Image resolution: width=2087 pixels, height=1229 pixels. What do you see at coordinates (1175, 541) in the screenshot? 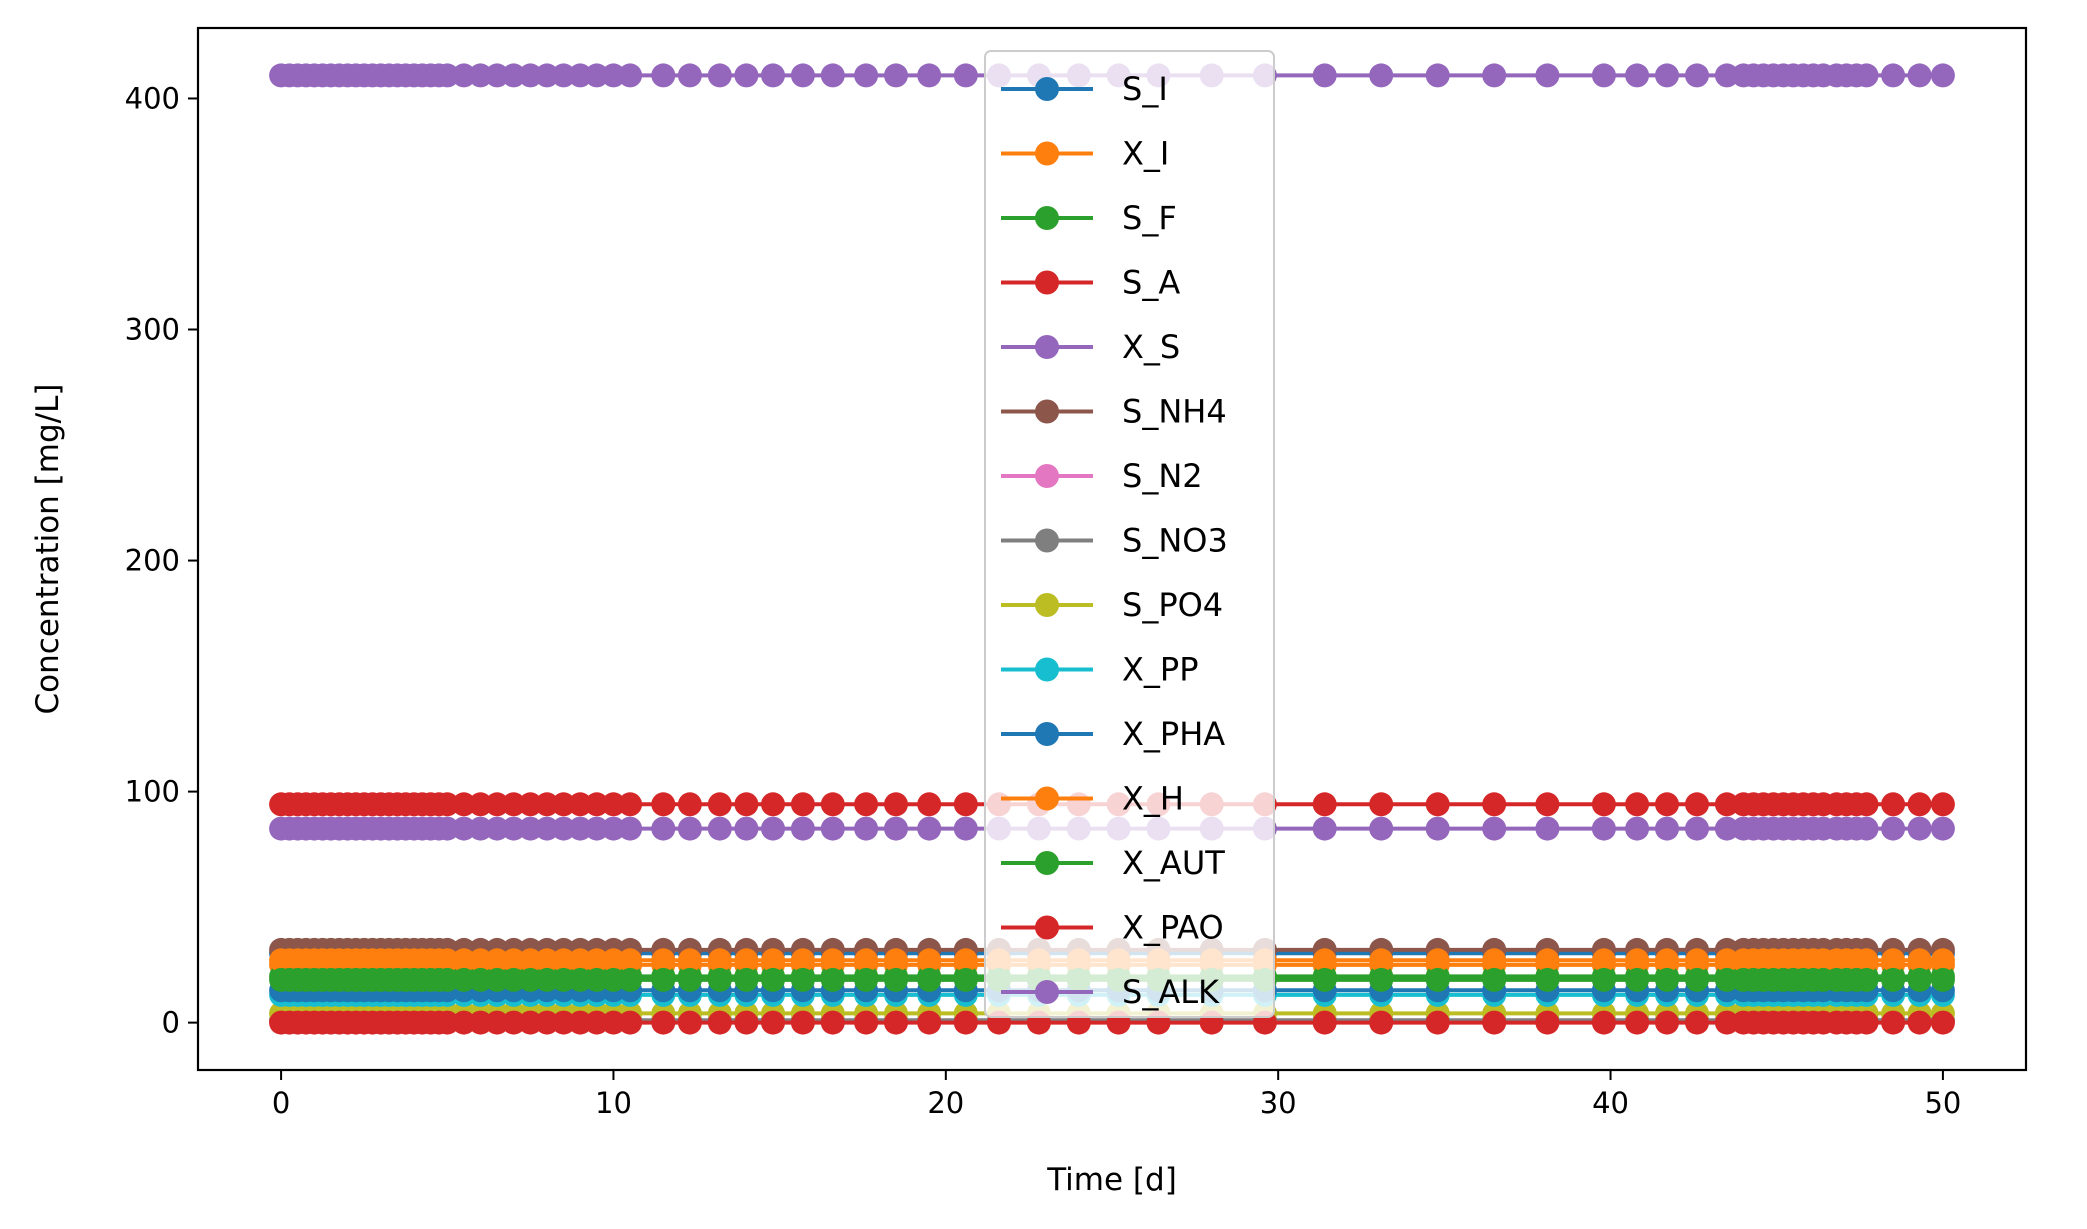
I see `legend-label: S_NO3` at bounding box center [1175, 541].